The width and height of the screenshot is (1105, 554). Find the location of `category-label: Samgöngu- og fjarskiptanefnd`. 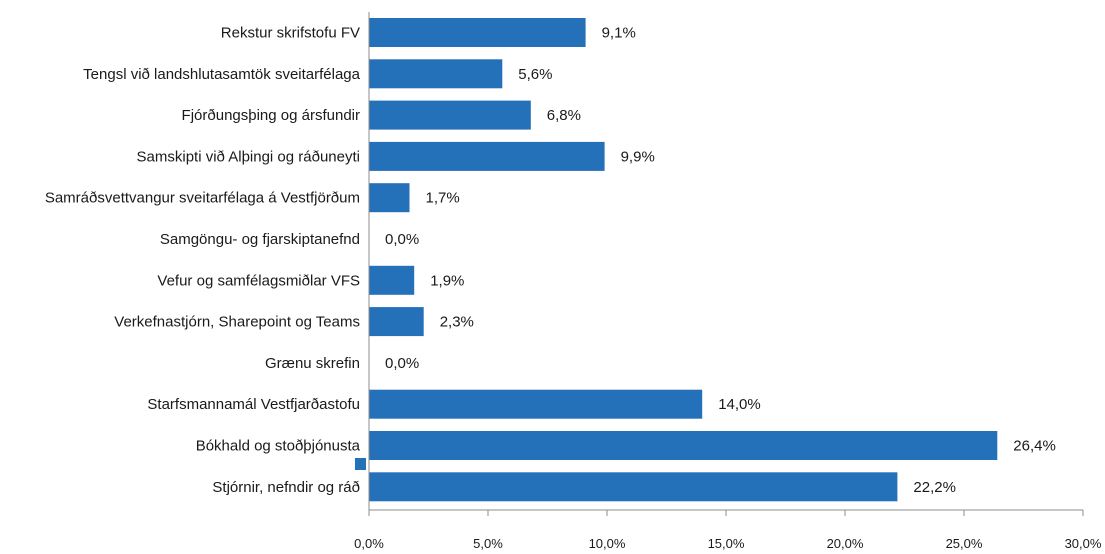

category-label: Samgöngu- og fjarskiptanefnd is located at coordinates (260, 239).